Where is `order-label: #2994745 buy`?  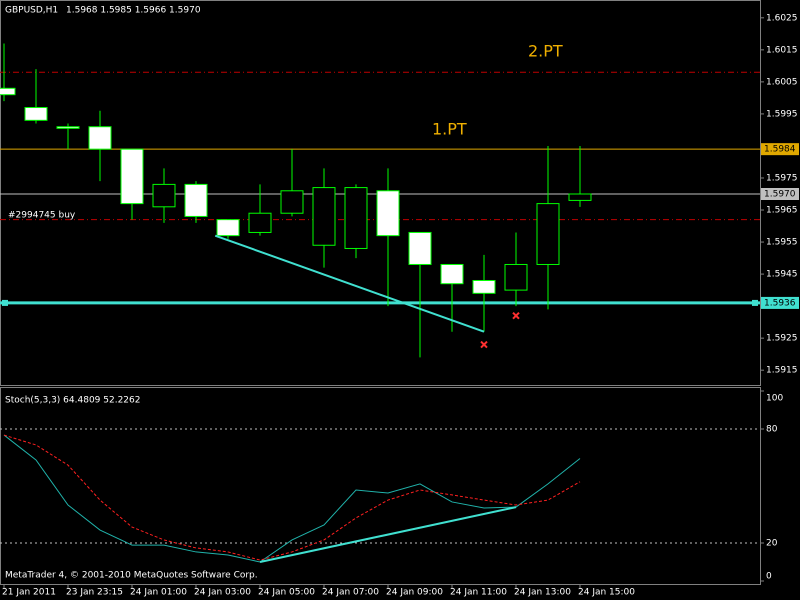 order-label: #2994745 buy is located at coordinates (42, 216).